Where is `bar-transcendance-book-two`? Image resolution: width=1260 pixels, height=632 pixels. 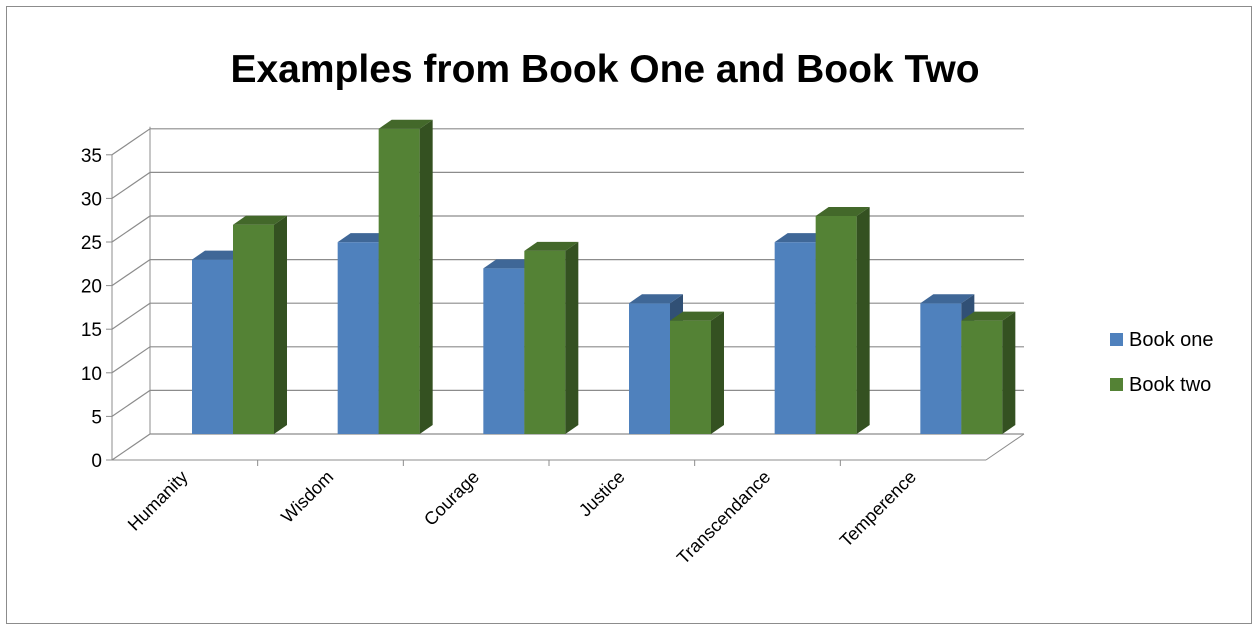
bar-transcendance-book-two is located at coordinates (842, 320).